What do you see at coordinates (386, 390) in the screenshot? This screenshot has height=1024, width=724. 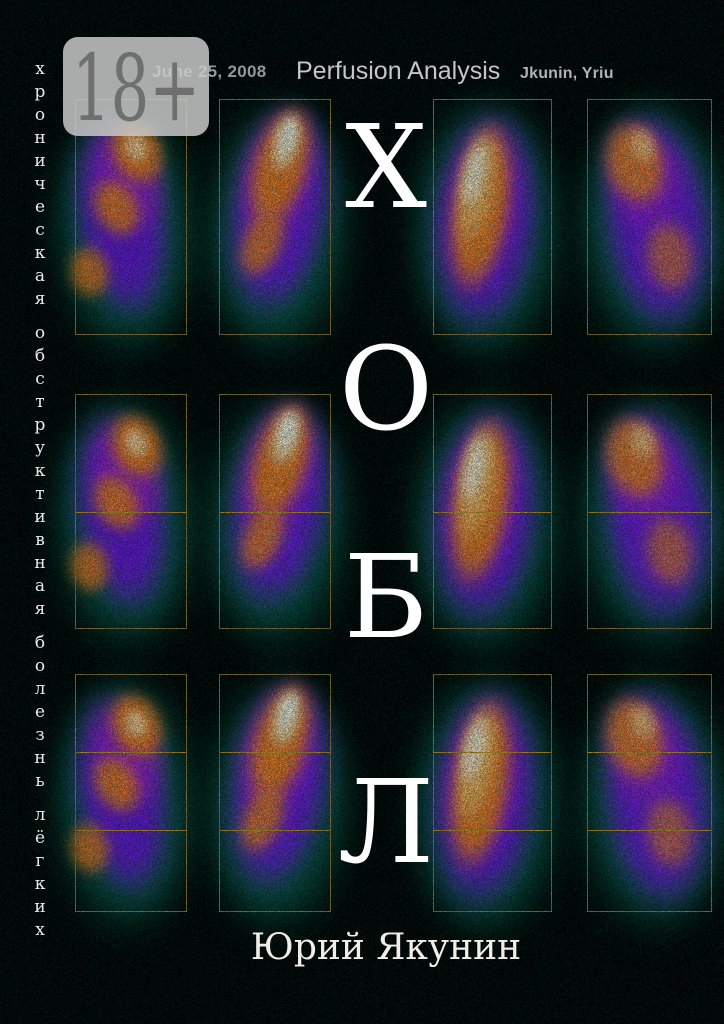 I see `title-letter-2: О` at bounding box center [386, 390].